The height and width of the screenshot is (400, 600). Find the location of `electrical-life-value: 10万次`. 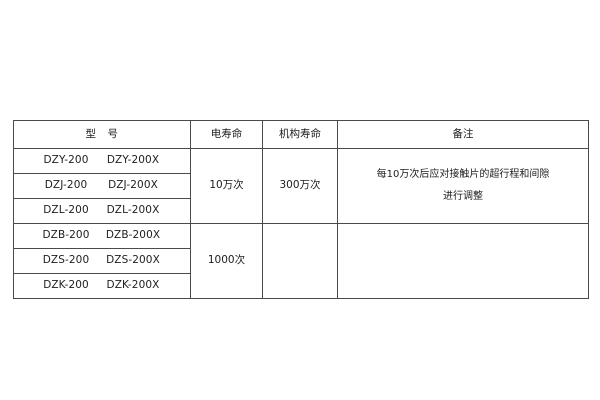

electrical-life-value: 10万次 is located at coordinates (226, 185).